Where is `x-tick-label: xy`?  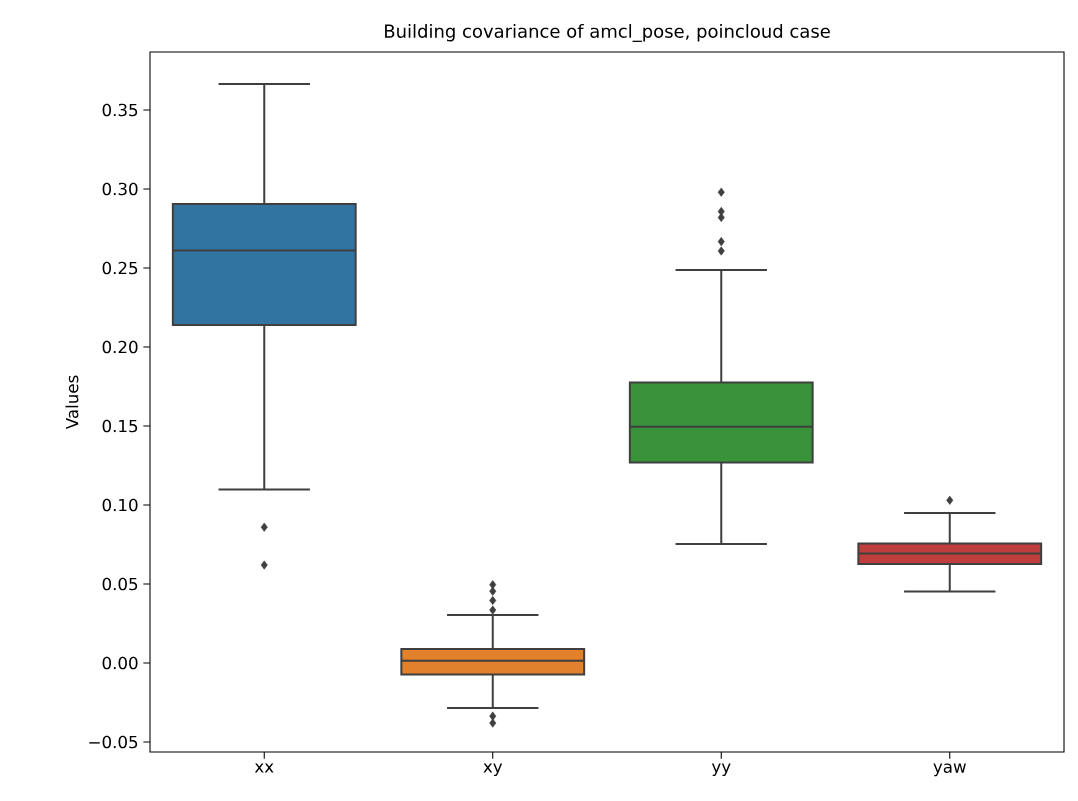 x-tick-label: xy is located at coordinates (493, 769).